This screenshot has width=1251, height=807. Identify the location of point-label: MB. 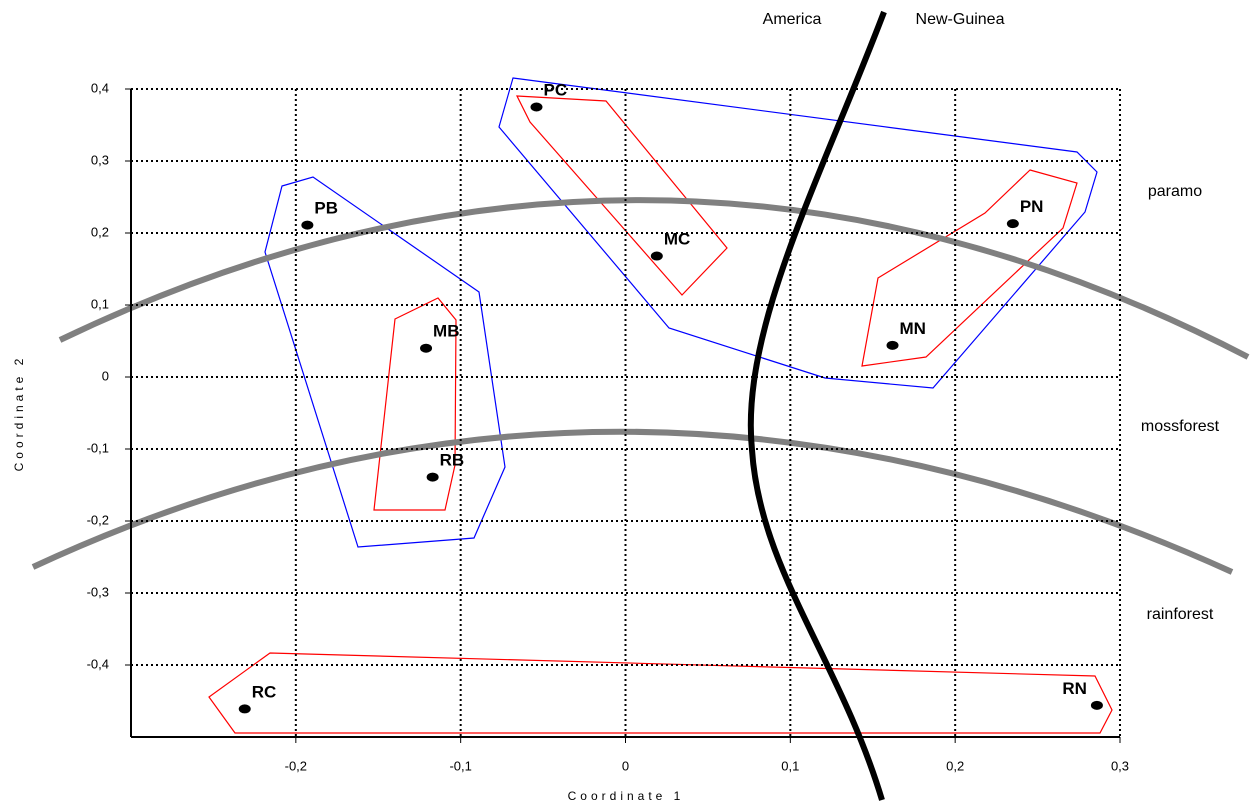
(446, 331).